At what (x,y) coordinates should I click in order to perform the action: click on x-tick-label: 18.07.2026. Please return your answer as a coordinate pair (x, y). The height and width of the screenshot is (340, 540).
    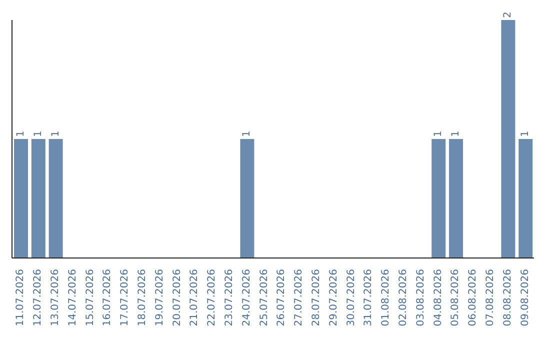
    Looking at the image, I should click on (142, 297).